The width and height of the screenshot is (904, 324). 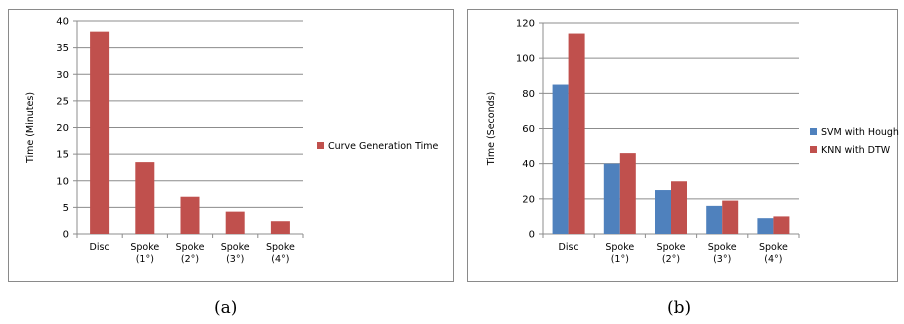 I want to click on legend-label: Curve Generation Time, so click(x=383, y=146).